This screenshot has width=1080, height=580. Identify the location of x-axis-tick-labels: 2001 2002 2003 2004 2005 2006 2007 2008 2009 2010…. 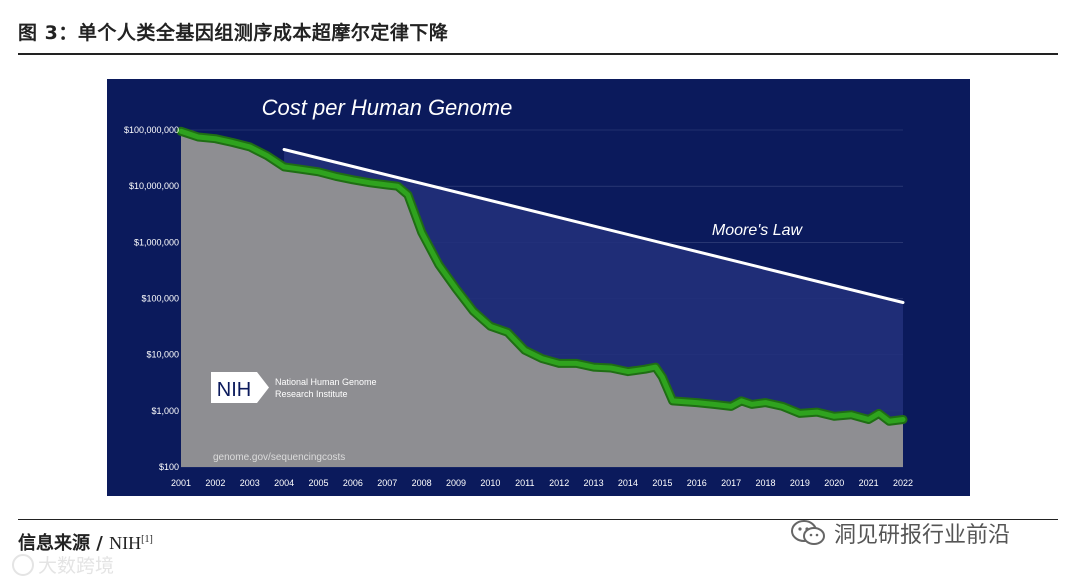
(542, 483).